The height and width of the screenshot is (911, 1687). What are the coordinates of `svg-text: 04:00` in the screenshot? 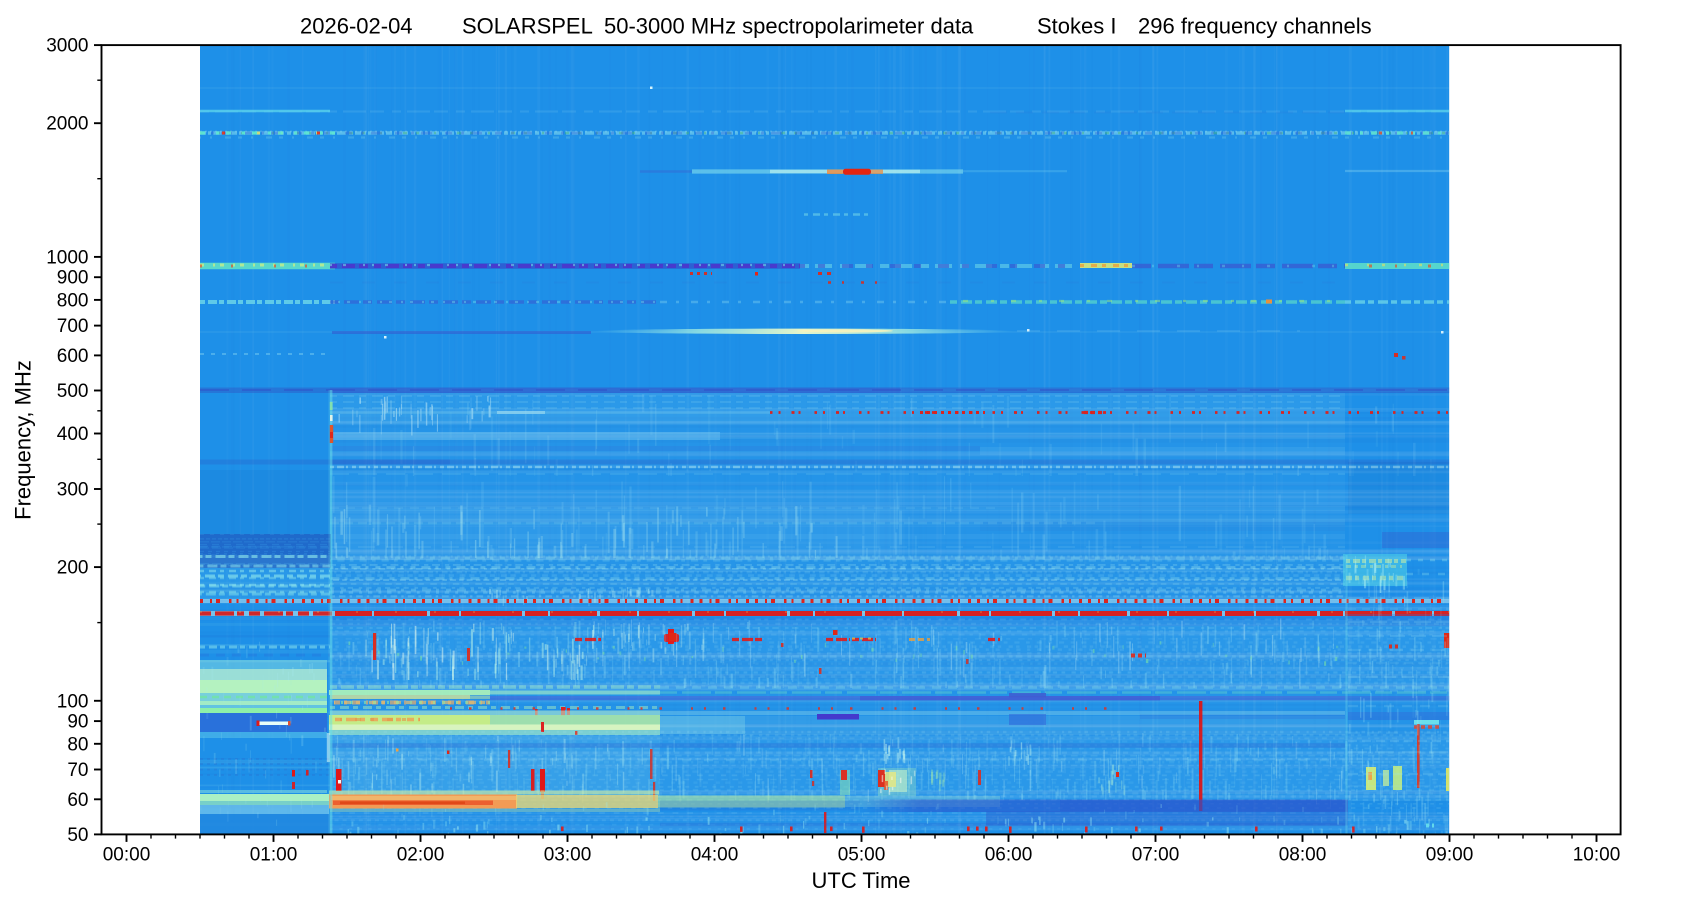 It's located at (715, 855).